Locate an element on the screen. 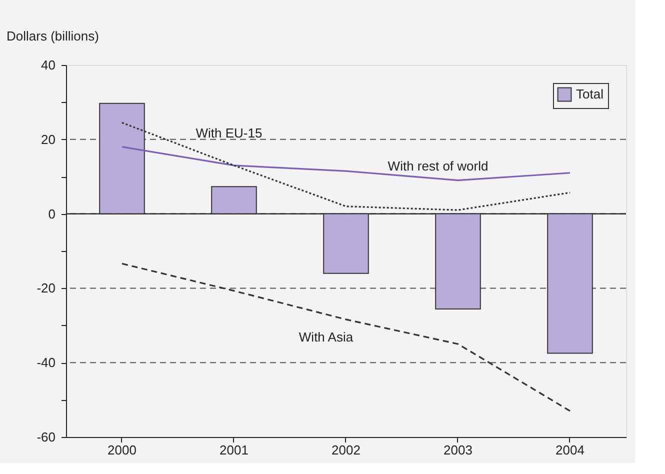 This screenshot has width=665, height=474. x-tick-label: 2000 is located at coordinates (122, 450).